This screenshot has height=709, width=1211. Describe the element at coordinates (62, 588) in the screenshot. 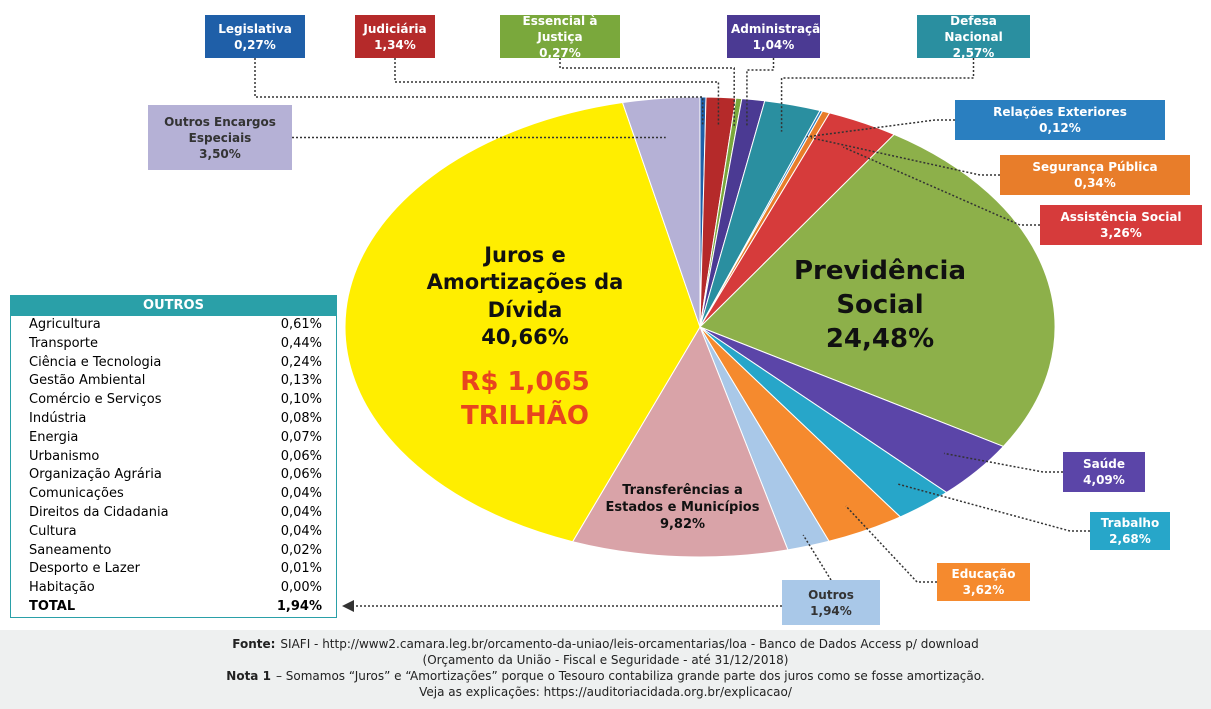

I see `row-name: Habitação` at that location.